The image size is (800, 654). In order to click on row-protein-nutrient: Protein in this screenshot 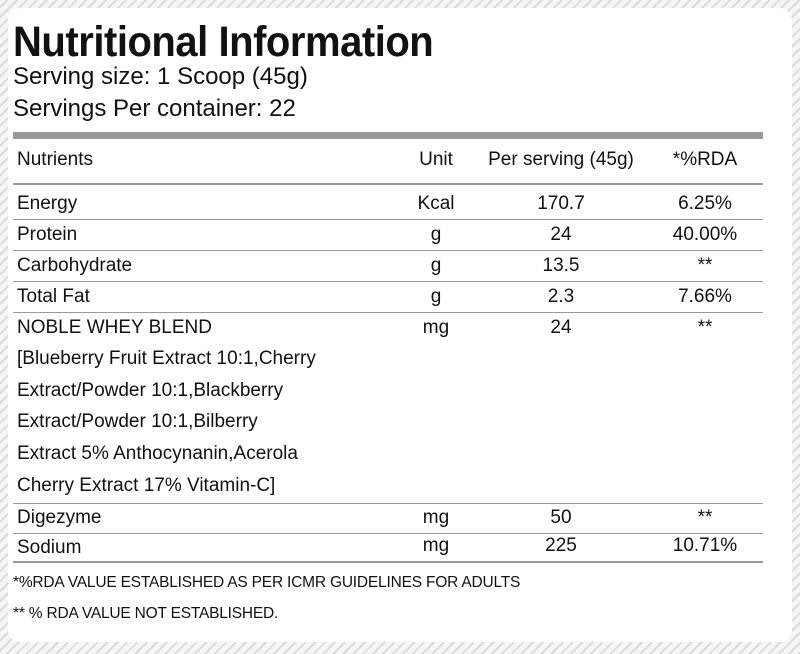, I will do `click(47, 234)`.